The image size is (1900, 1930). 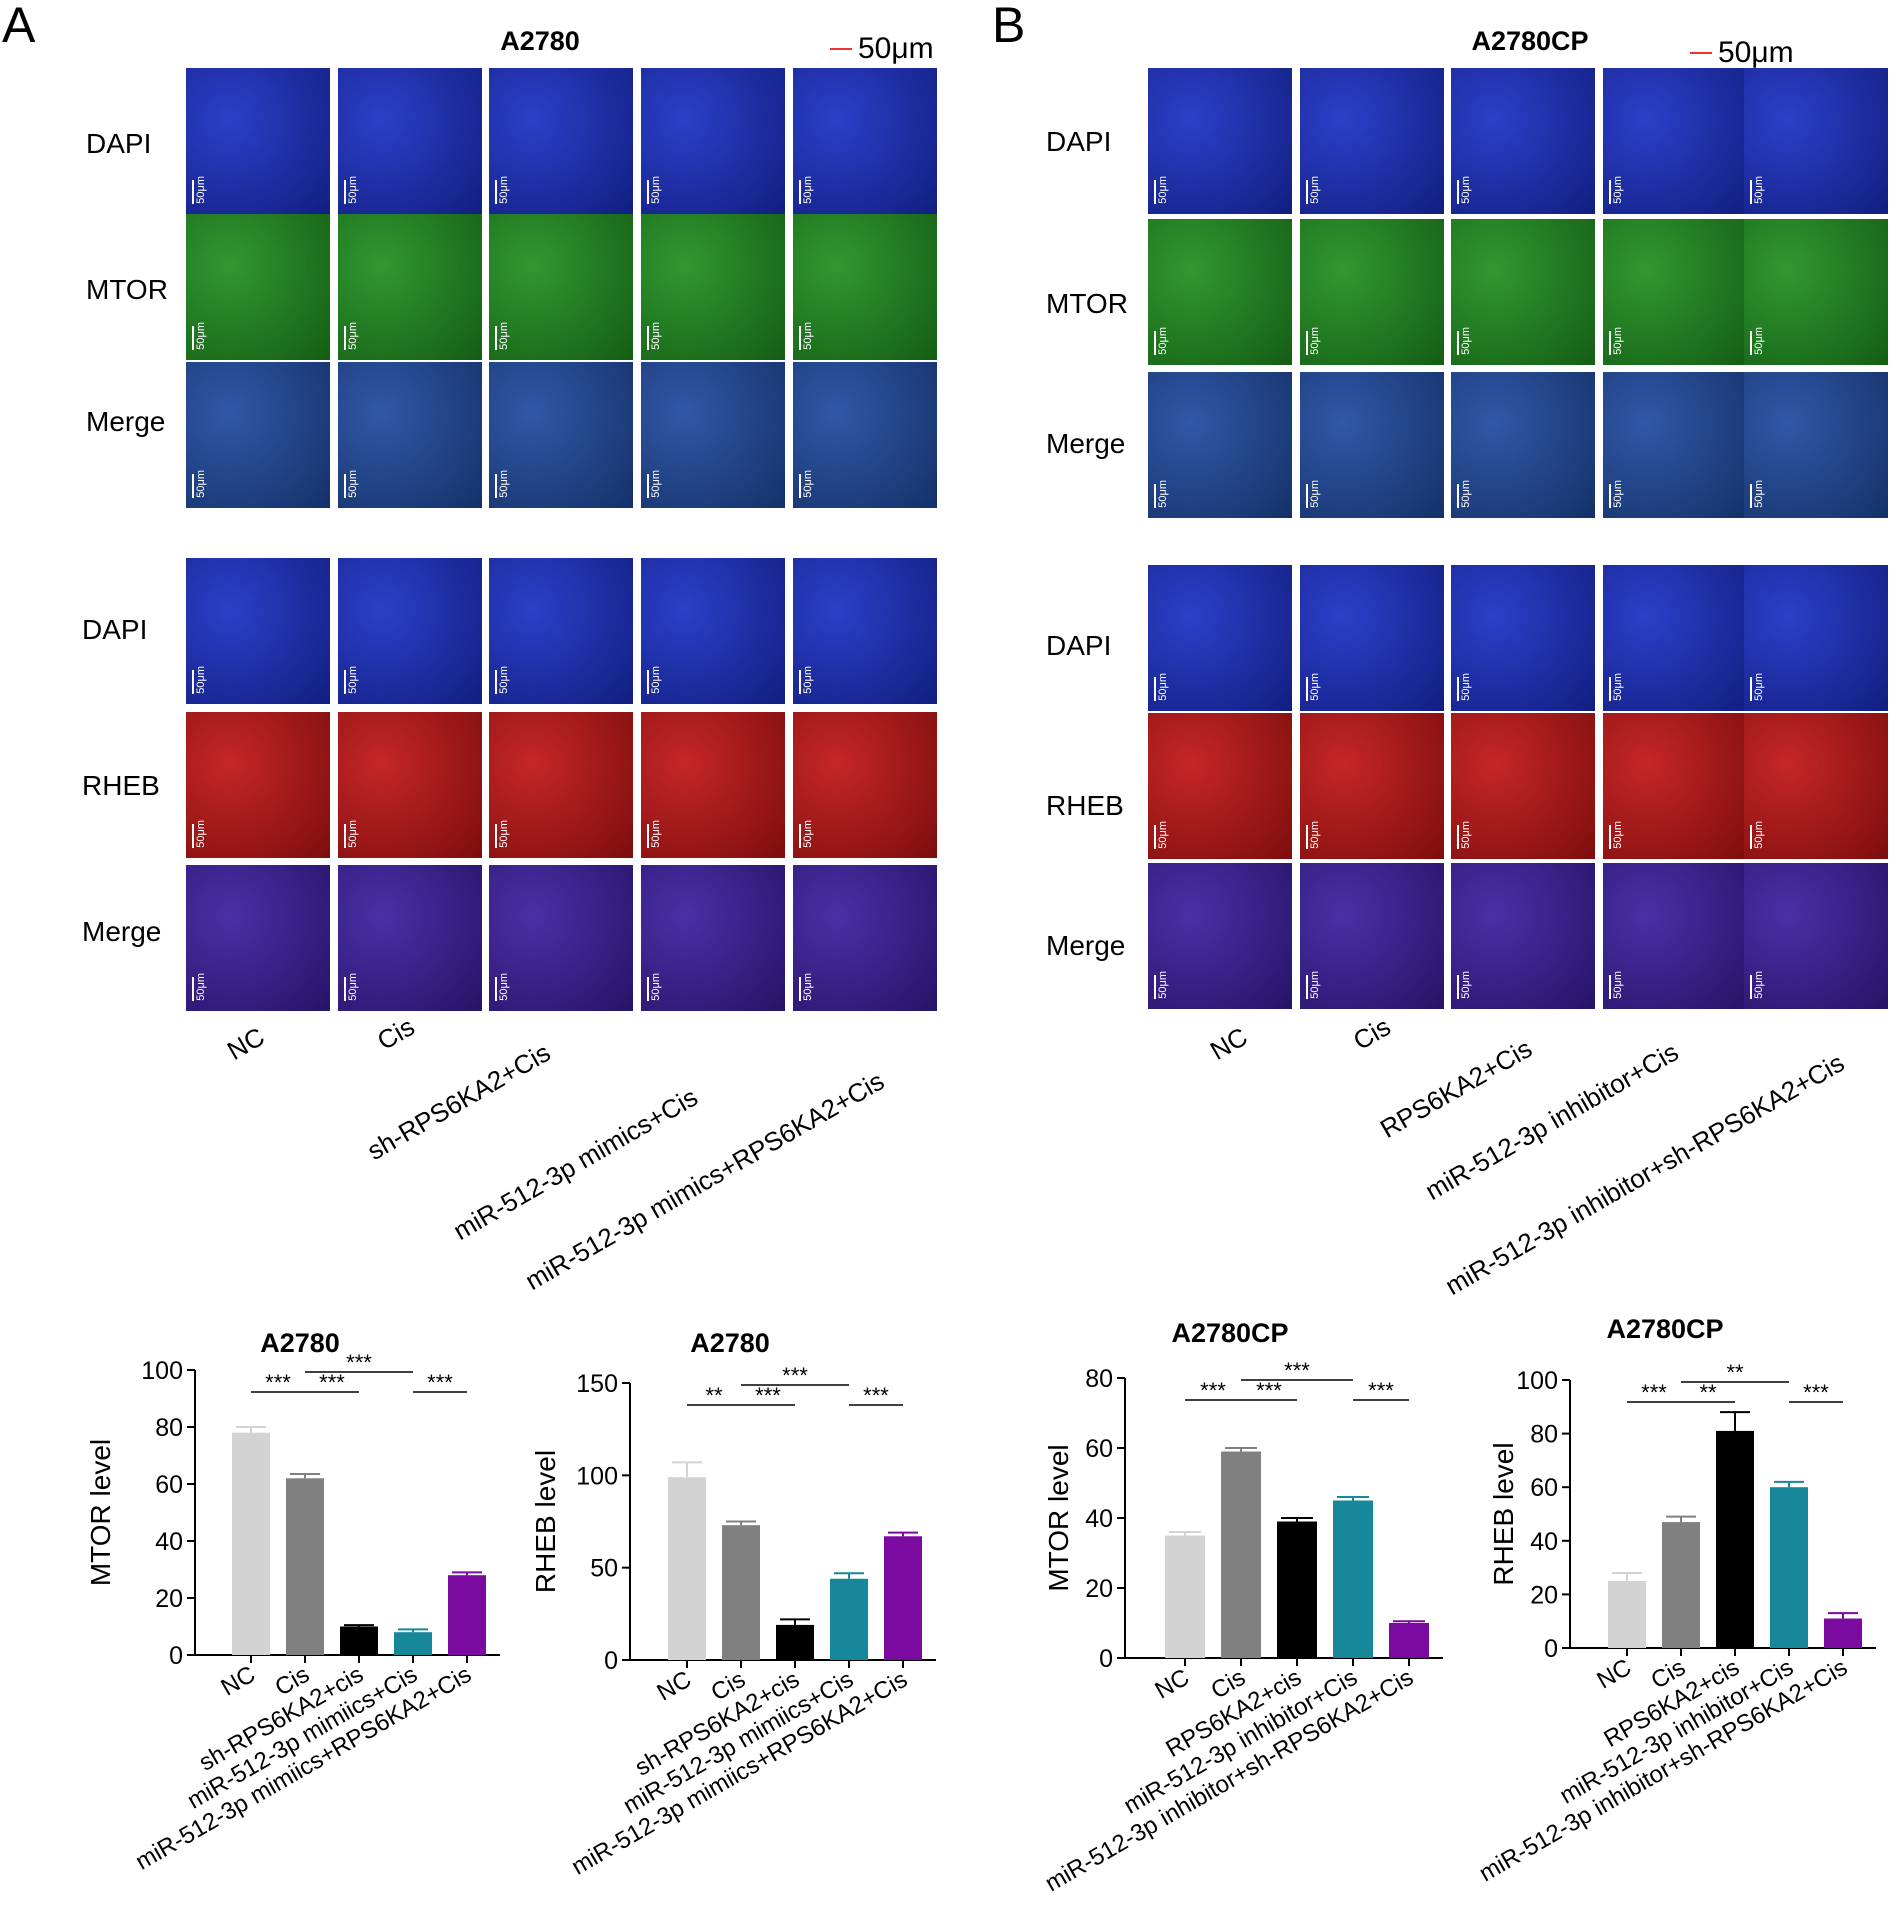 I want to click on x-tick-label: NC, so click(x=238, y=1681).